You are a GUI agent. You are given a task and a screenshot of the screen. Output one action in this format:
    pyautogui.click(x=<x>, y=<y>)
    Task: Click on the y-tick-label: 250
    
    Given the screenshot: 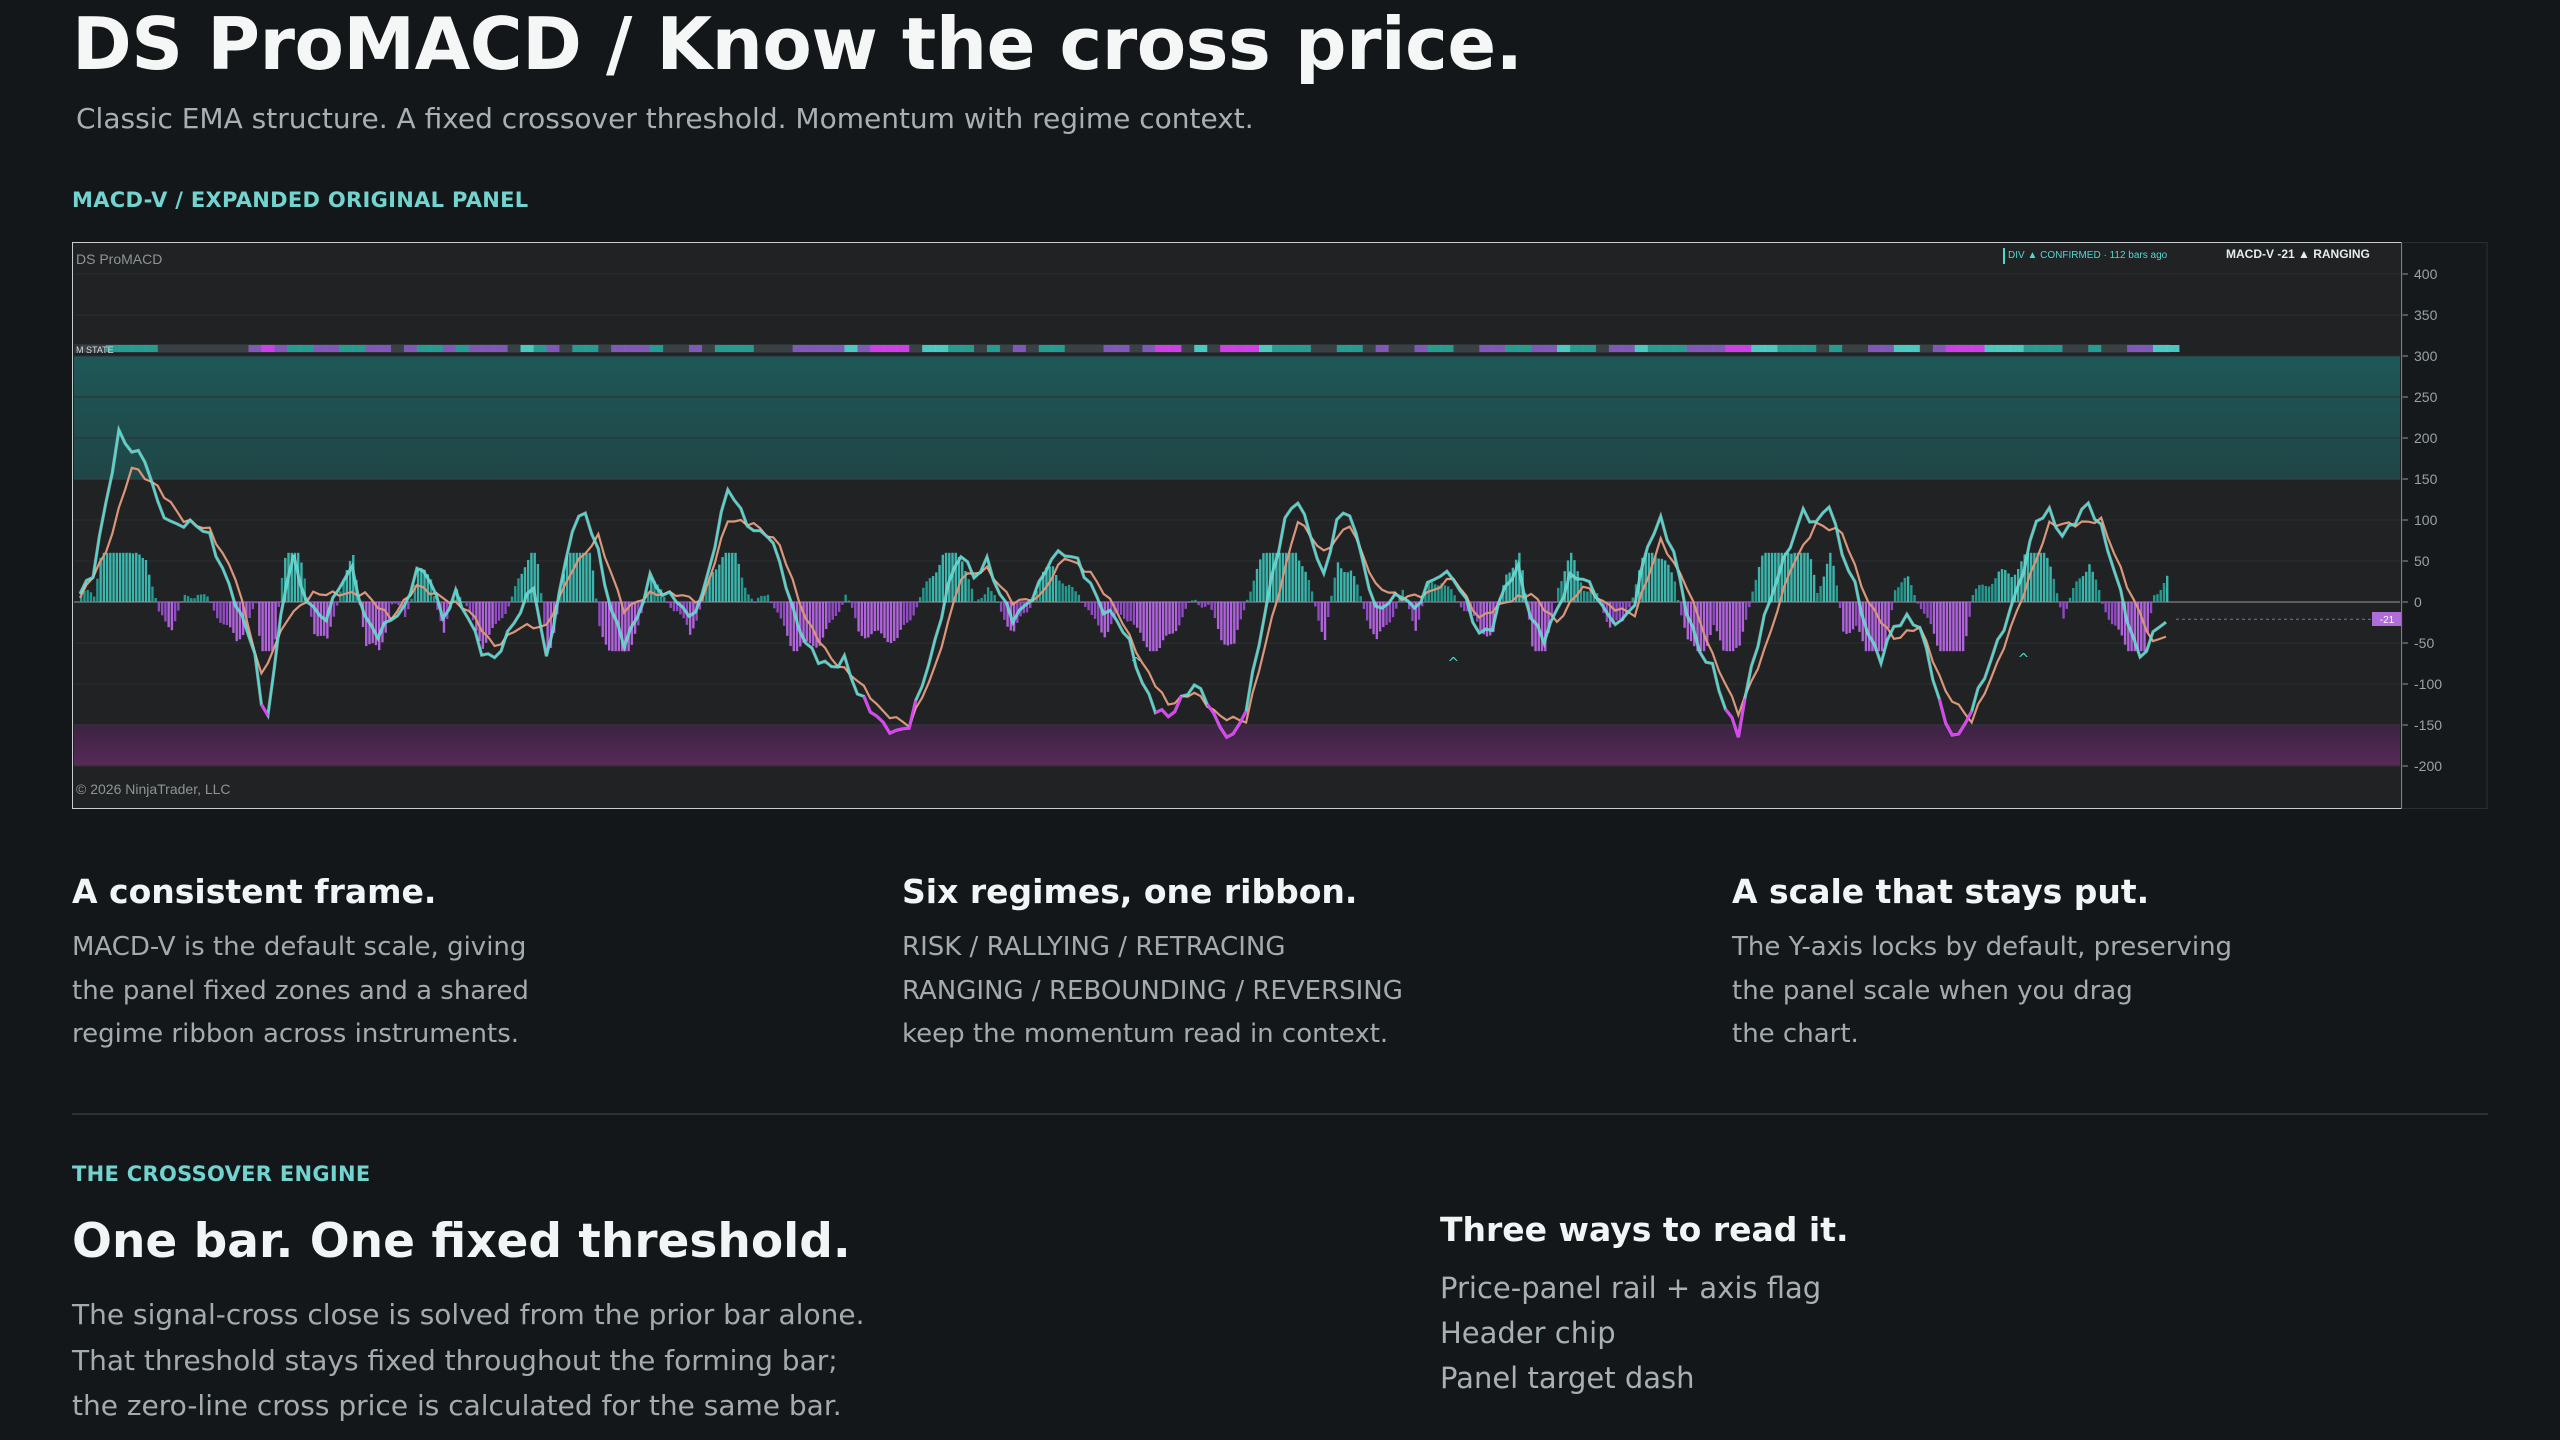 What is the action you would take?
    pyautogui.click(x=2426, y=397)
    